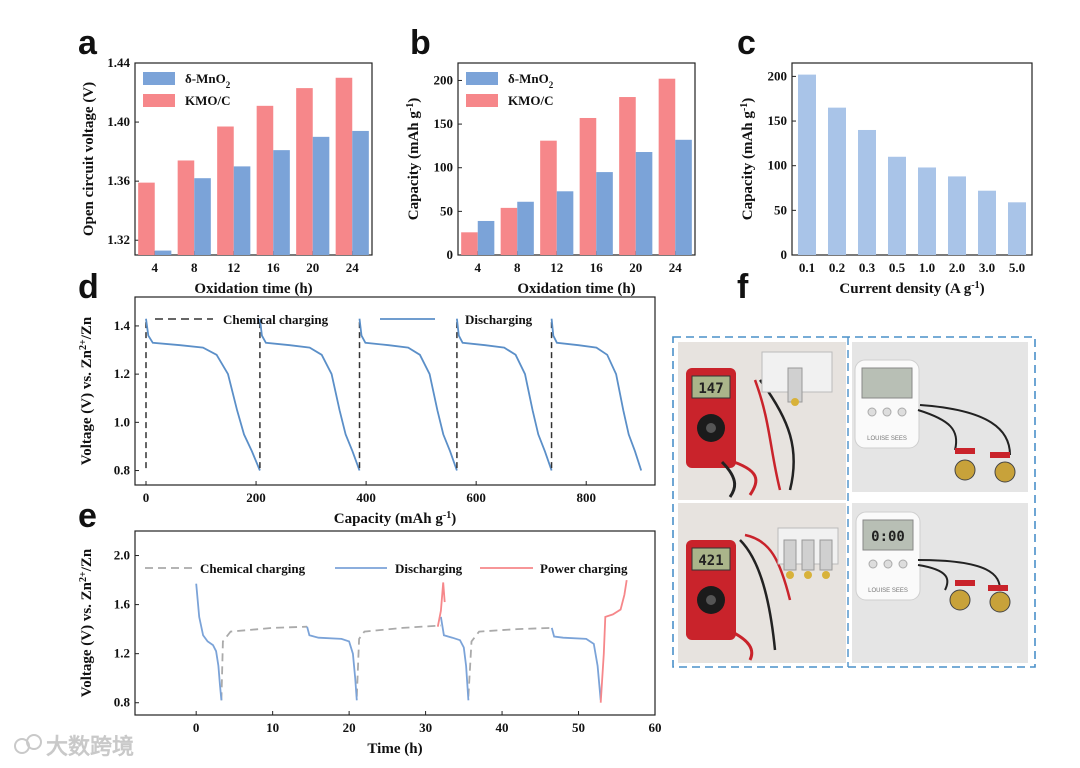  I want to click on x-tick-label: 5.0, so click(1017, 267).